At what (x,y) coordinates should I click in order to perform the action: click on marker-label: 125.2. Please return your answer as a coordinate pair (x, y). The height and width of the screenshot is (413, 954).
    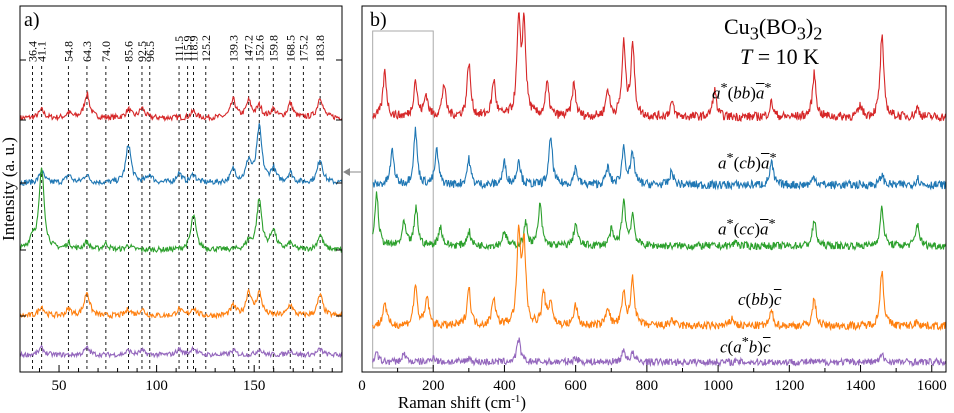
    Looking at the image, I should click on (206, 48).